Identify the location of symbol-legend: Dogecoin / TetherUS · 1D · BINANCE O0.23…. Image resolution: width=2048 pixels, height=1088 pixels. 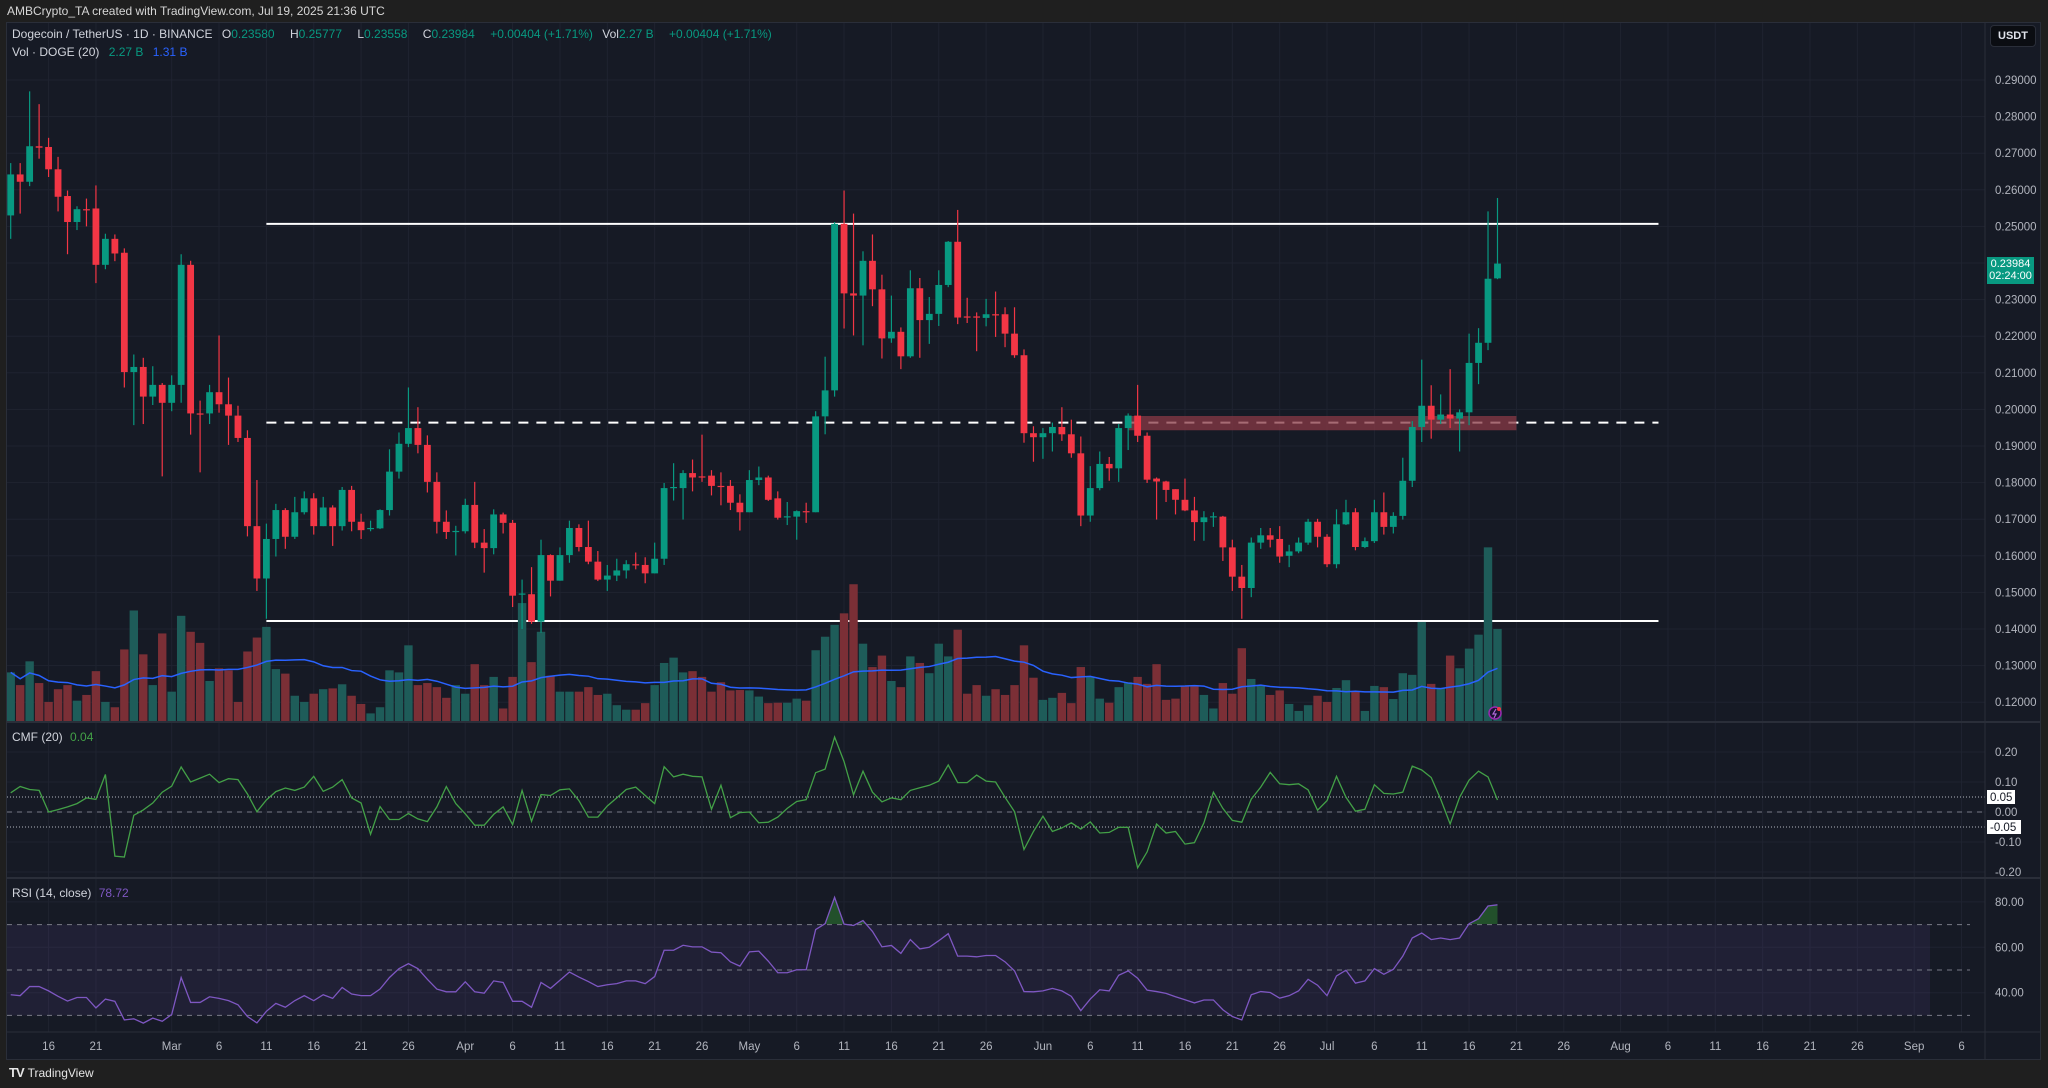
(395, 34).